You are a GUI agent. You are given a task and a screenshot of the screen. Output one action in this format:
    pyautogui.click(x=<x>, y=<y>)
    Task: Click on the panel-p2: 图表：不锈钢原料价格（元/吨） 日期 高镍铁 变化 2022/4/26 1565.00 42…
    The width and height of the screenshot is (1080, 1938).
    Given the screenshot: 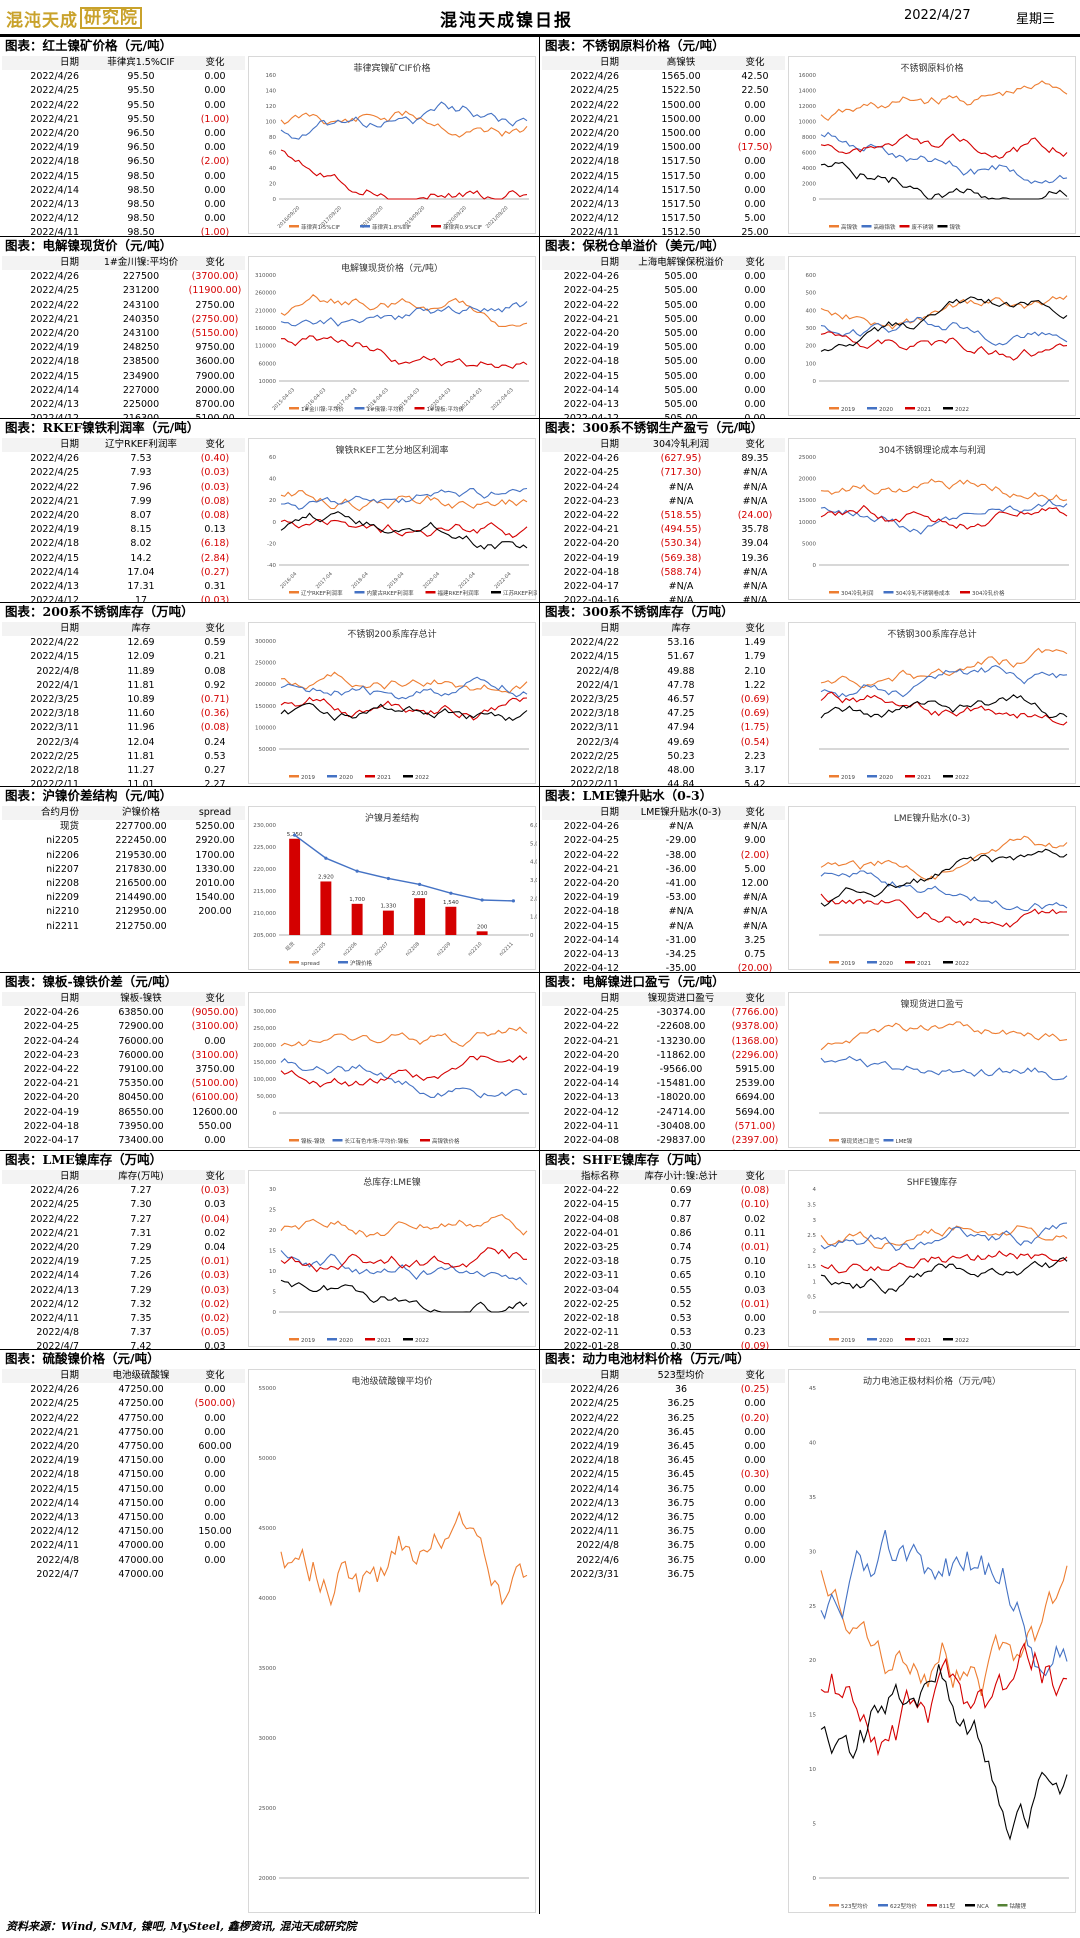 What is the action you would take?
    pyautogui.click(x=810, y=136)
    